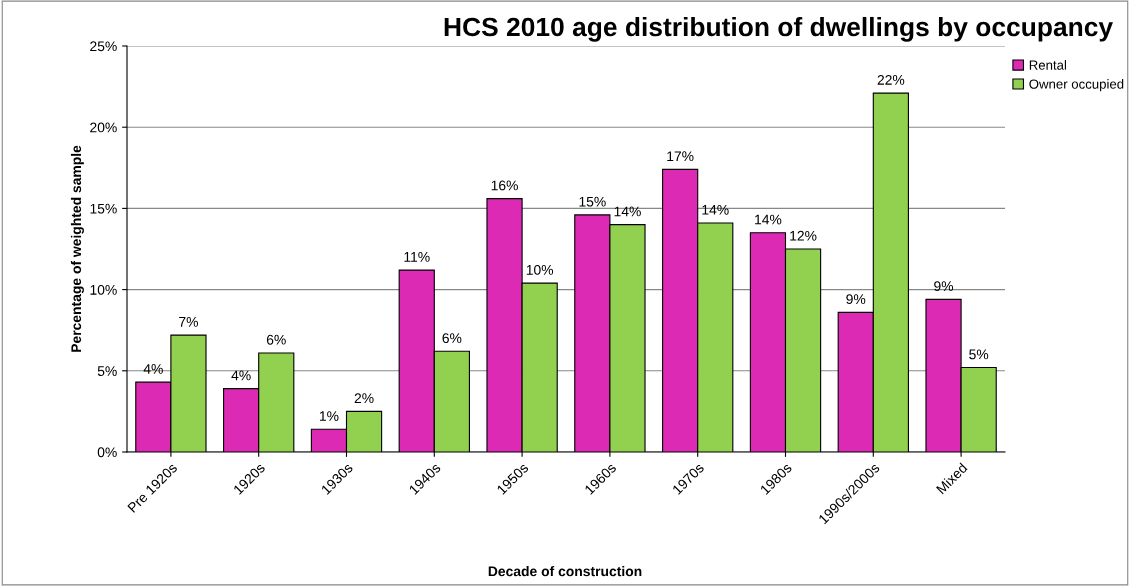 The width and height of the screenshot is (1130, 586). Describe the element at coordinates (364, 398) in the screenshot. I see `data-label: 2%` at that location.